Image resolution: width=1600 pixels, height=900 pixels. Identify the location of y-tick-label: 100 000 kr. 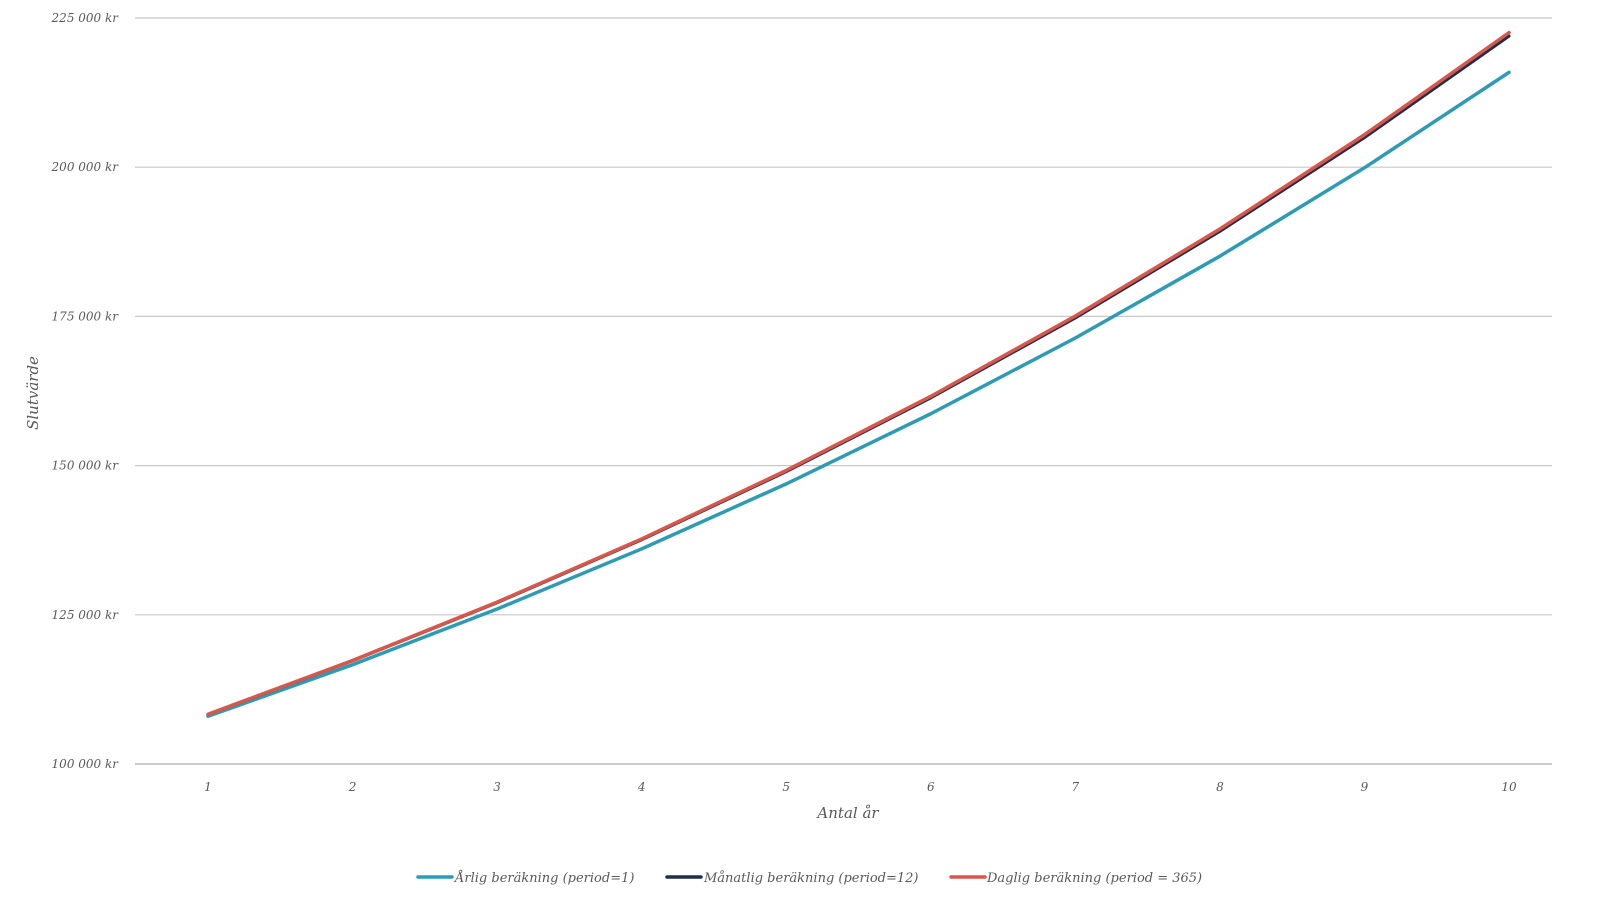
(86, 764).